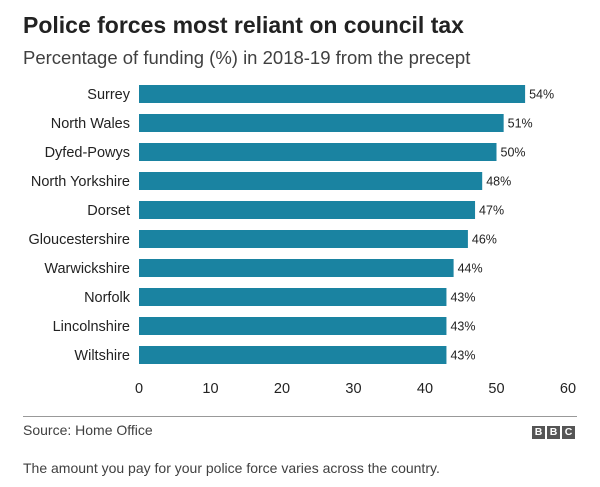 This screenshot has width=600, height=487. What do you see at coordinates (87, 269) in the screenshot?
I see `category-label: Warwickshire` at bounding box center [87, 269].